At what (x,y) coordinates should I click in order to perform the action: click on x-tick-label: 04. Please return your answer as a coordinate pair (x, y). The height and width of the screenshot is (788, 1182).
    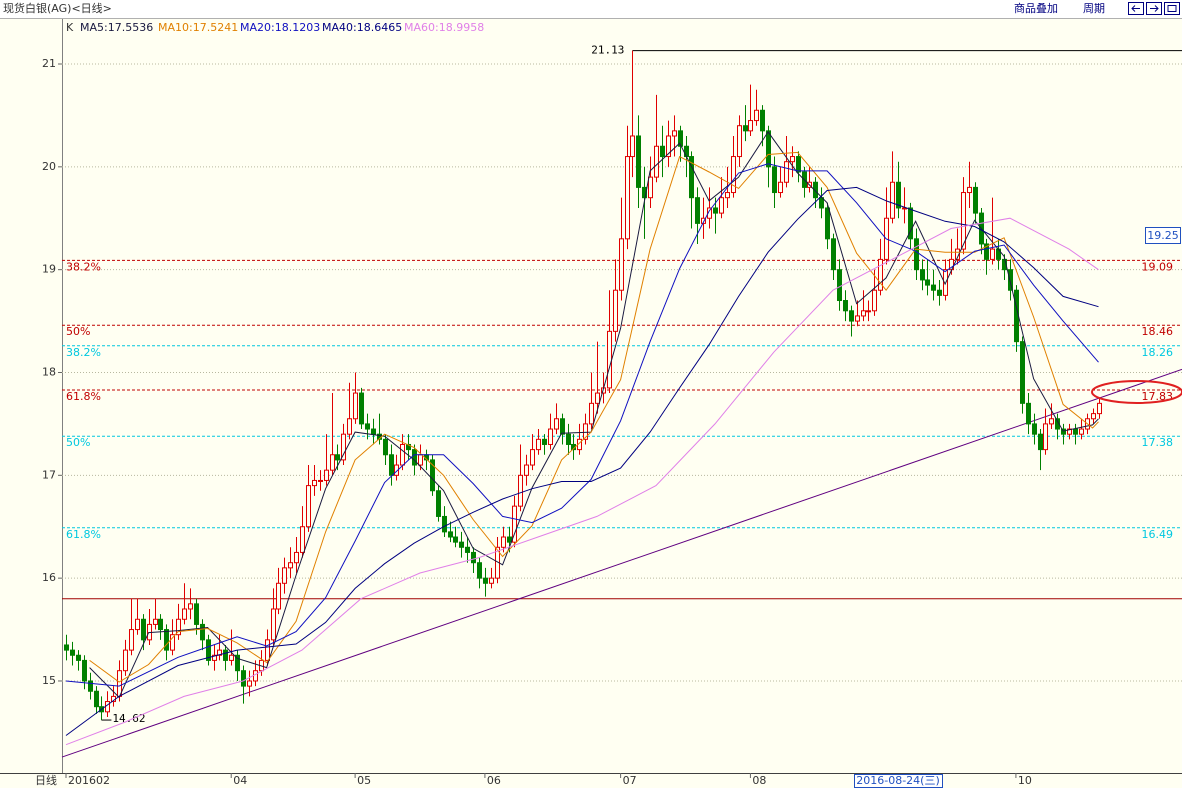
    Looking at the image, I should click on (240, 780).